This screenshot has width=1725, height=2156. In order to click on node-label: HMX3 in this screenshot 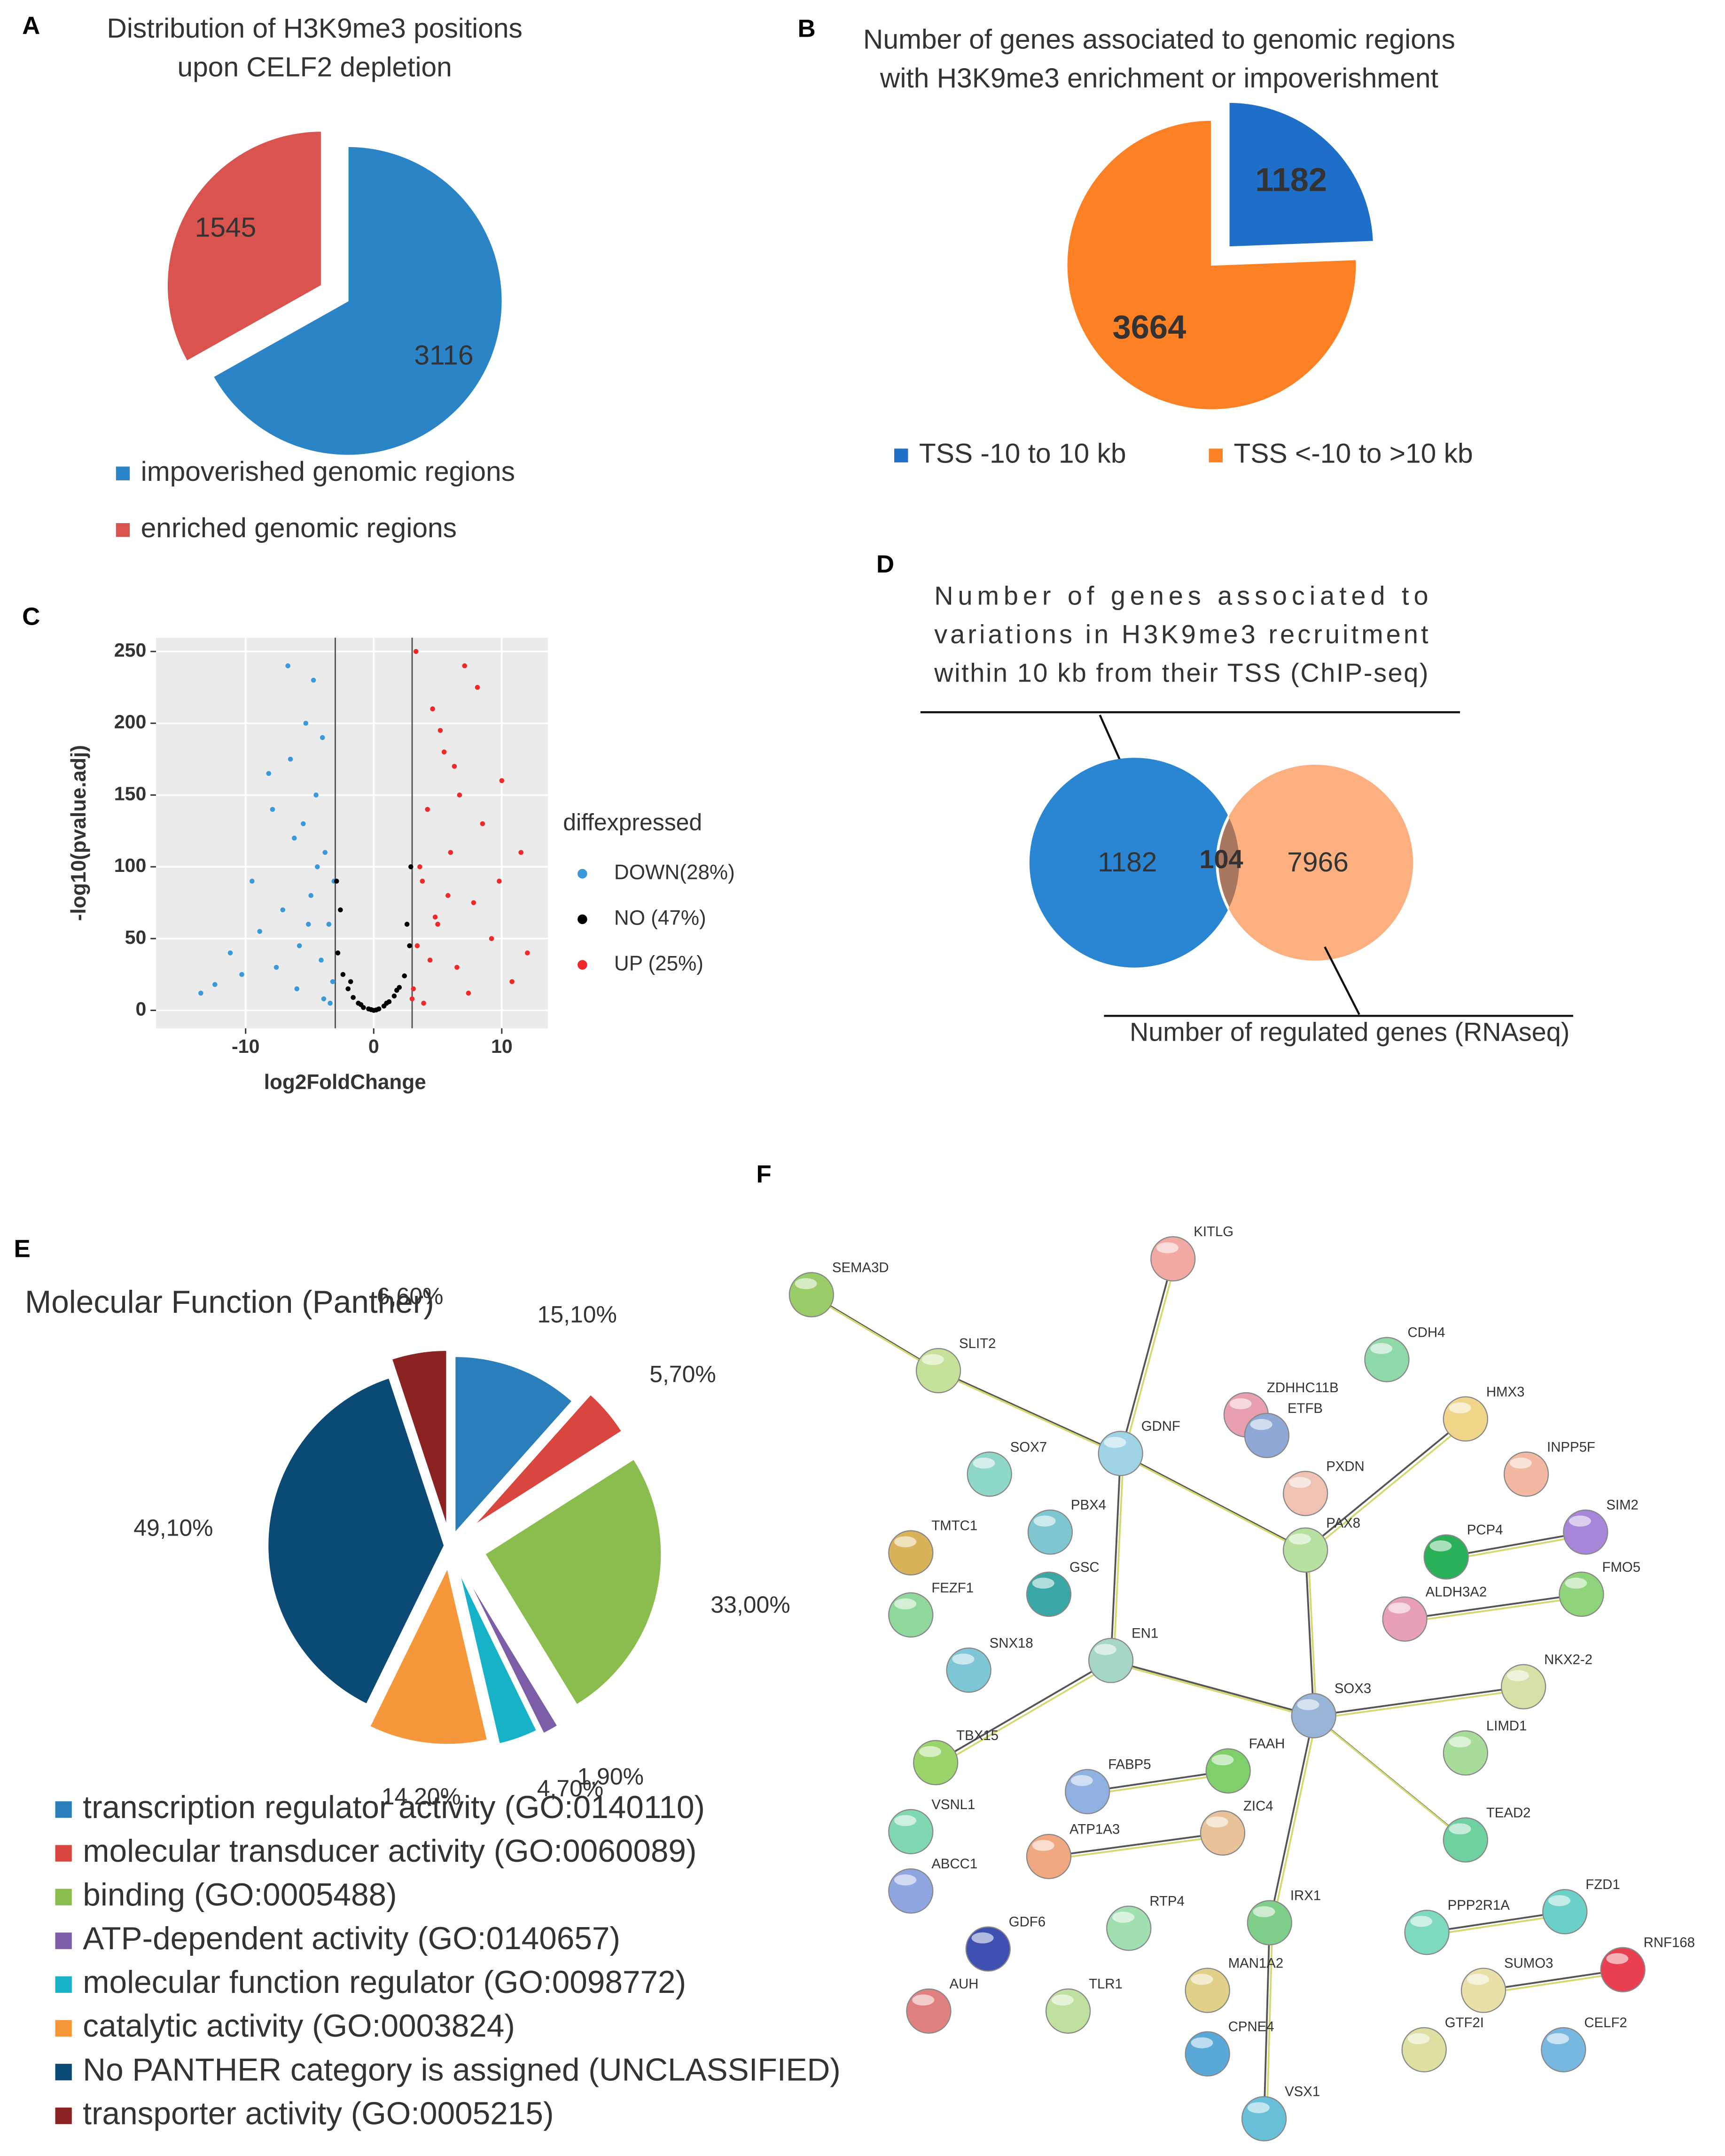, I will do `click(1505, 1392)`.